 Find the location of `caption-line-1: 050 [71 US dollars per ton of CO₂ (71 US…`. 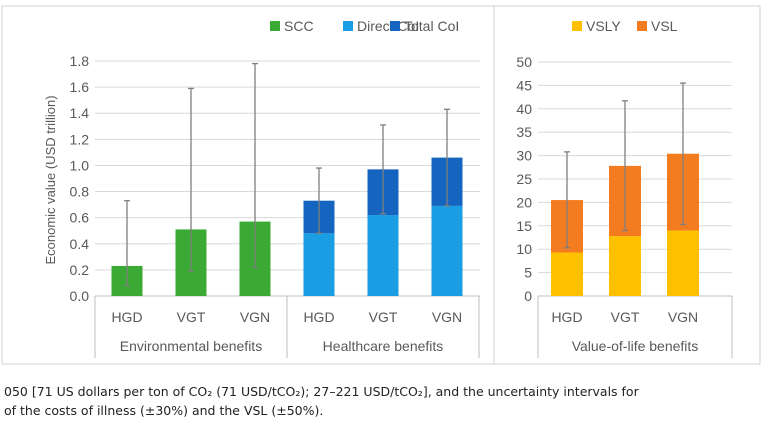

caption-line-1: 050 [71 US dollars per ton of CO₂ (71 US… is located at coordinates (321, 391).